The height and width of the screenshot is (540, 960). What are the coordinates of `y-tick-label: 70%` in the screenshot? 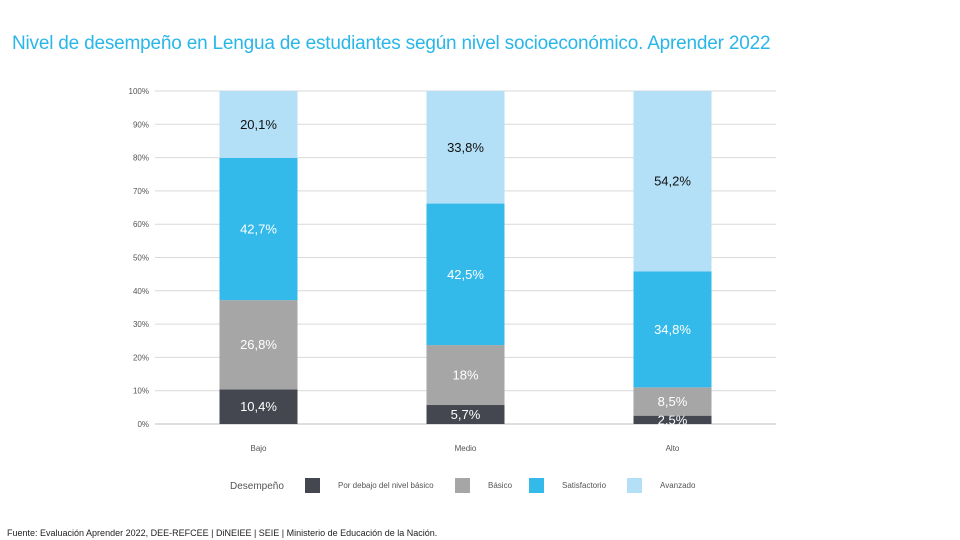 It's located at (141, 191).